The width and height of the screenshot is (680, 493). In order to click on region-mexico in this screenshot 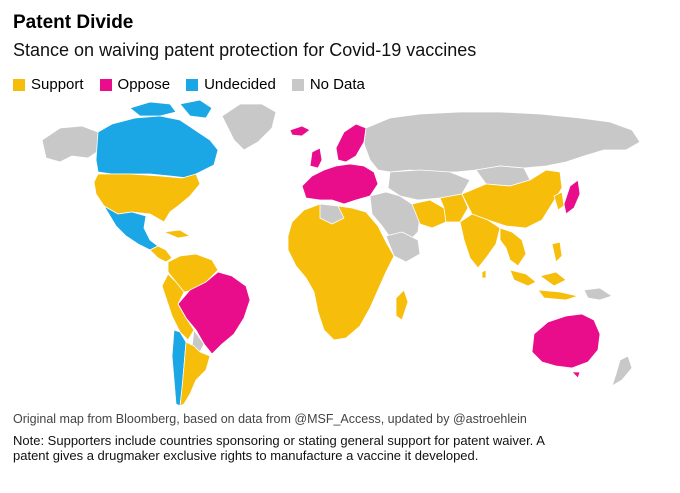, I will do `click(131, 228)`.